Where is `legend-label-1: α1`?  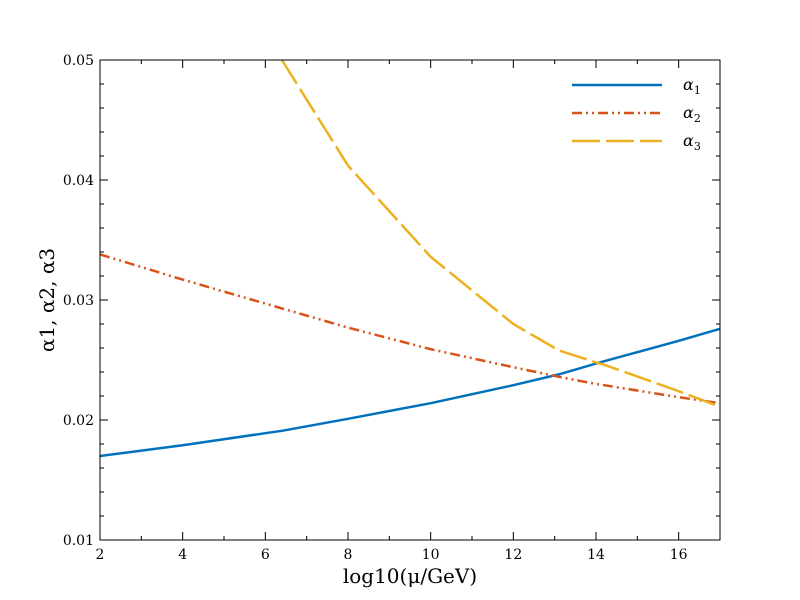 legend-label-1: α1 is located at coordinates (692, 86).